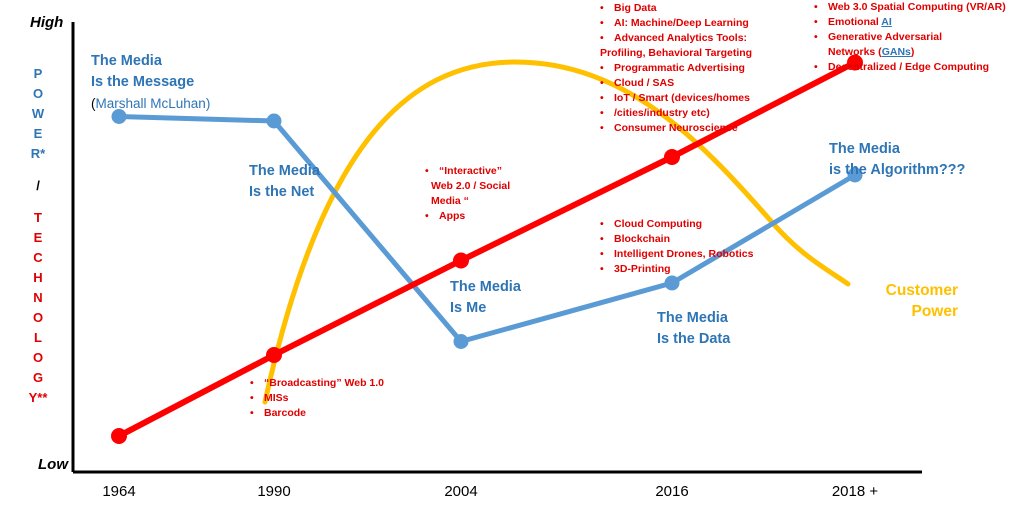  What do you see at coordinates (317, 383) in the screenshot?
I see `tech-item: “Broadcasting” Web 1.0` at bounding box center [317, 383].